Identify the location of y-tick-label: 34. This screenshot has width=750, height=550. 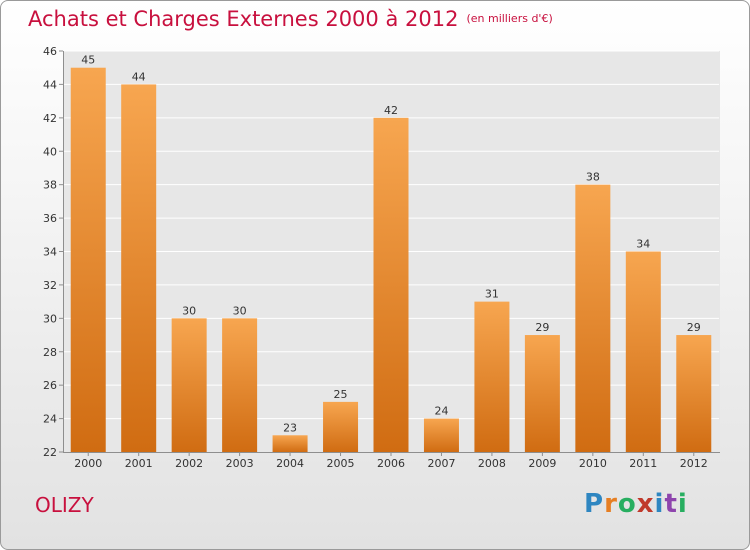
(50, 252).